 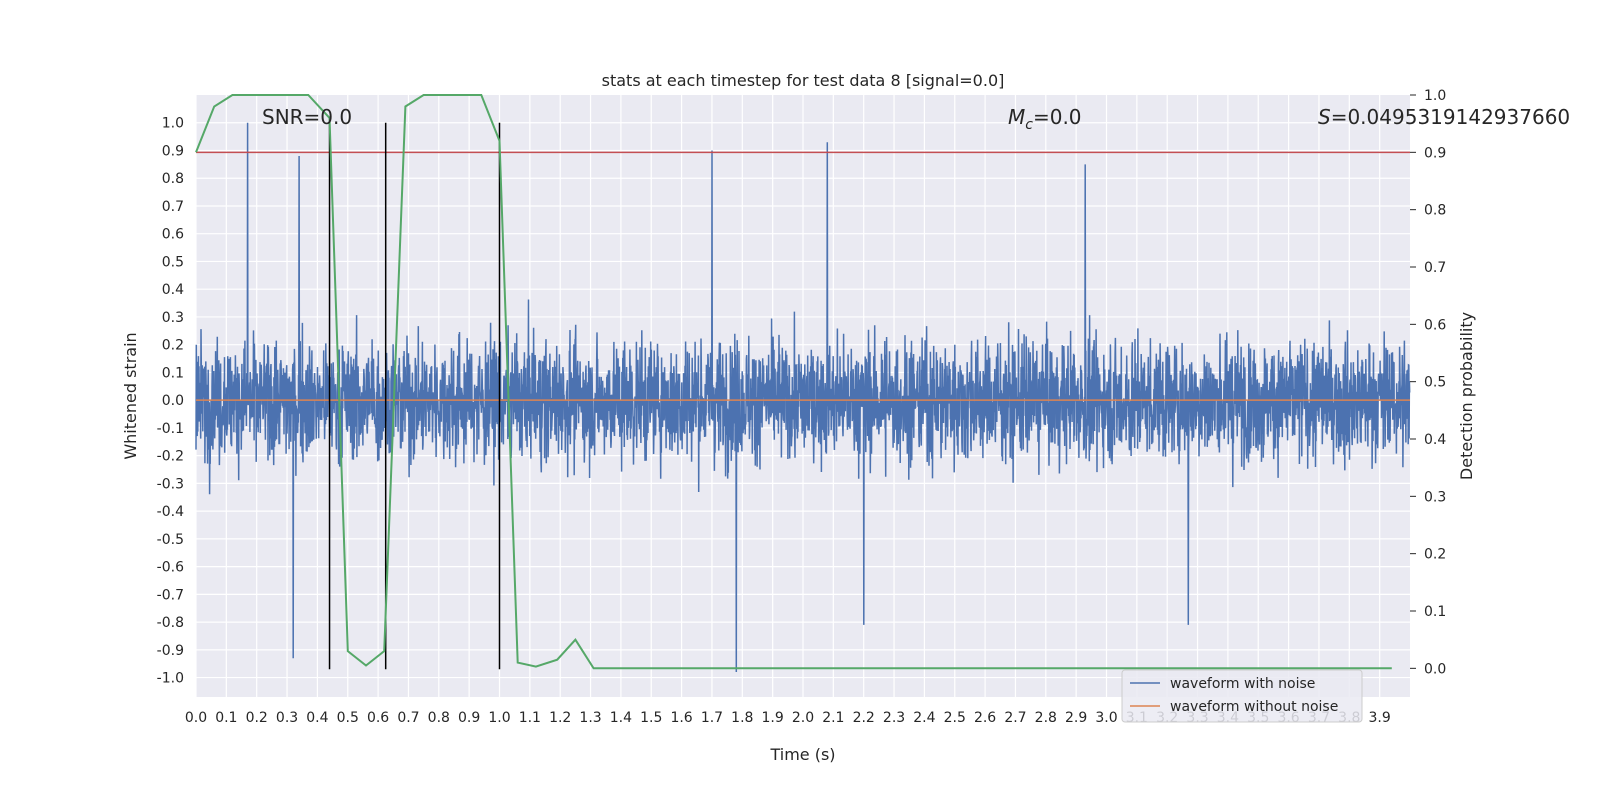 I want to click on y2-axis-ticks: 1.0 0.9 0.8 0.7 0.6 0.5 0.4 0.3 0.2 0.1 0.0, so click(x=1428, y=382).